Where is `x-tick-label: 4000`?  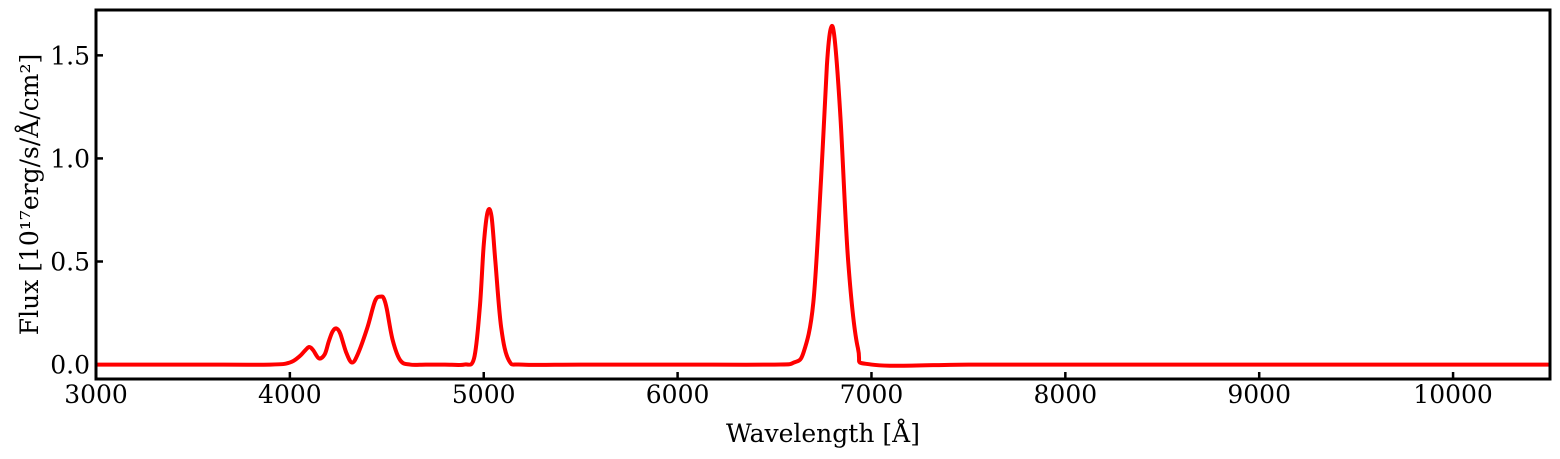
x-tick-label: 4000 is located at coordinates (290, 394).